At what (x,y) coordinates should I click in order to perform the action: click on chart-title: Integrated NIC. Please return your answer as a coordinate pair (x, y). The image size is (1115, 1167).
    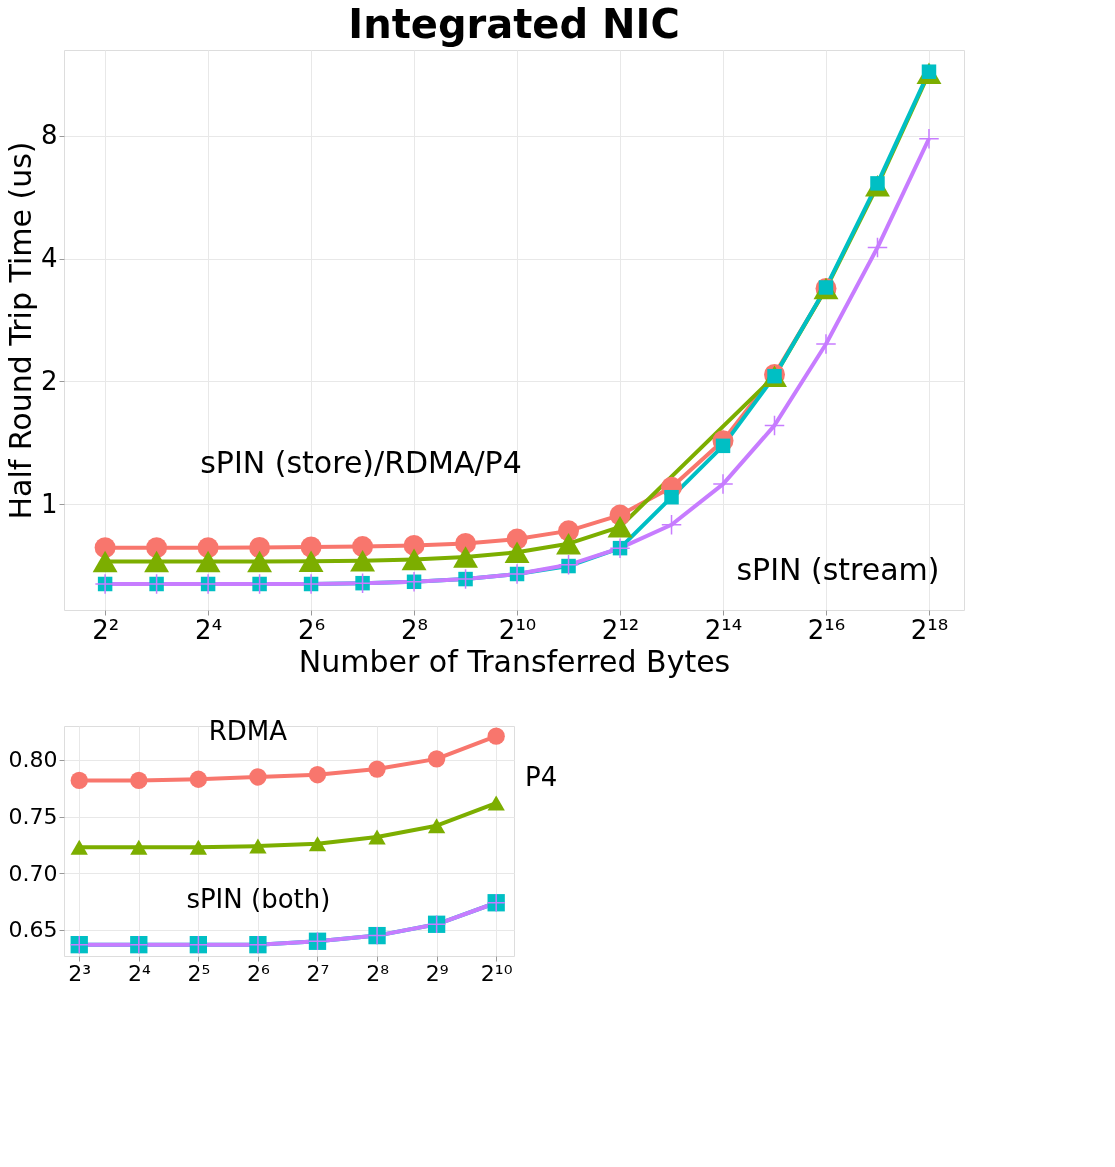
    Looking at the image, I should click on (514, 24).